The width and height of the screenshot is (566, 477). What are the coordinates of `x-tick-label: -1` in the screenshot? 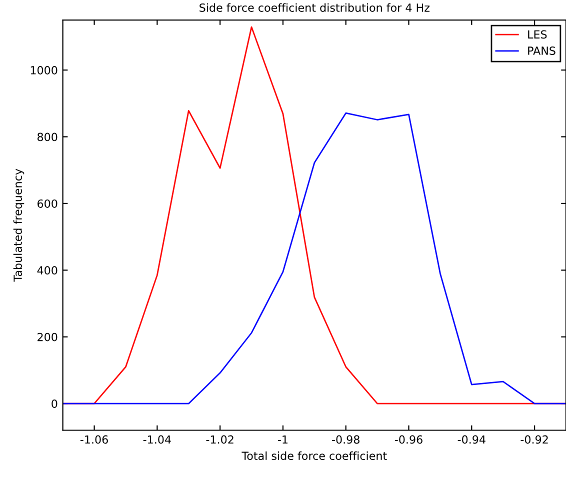 It's located at (283, 439).